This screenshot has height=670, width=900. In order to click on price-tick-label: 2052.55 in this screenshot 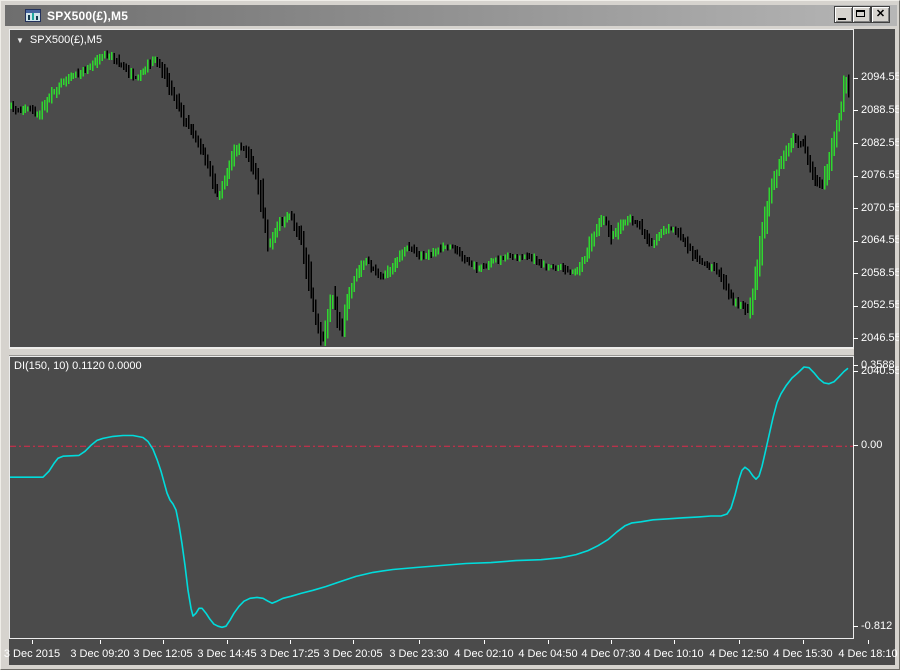, I will do `click(880, 305)`.